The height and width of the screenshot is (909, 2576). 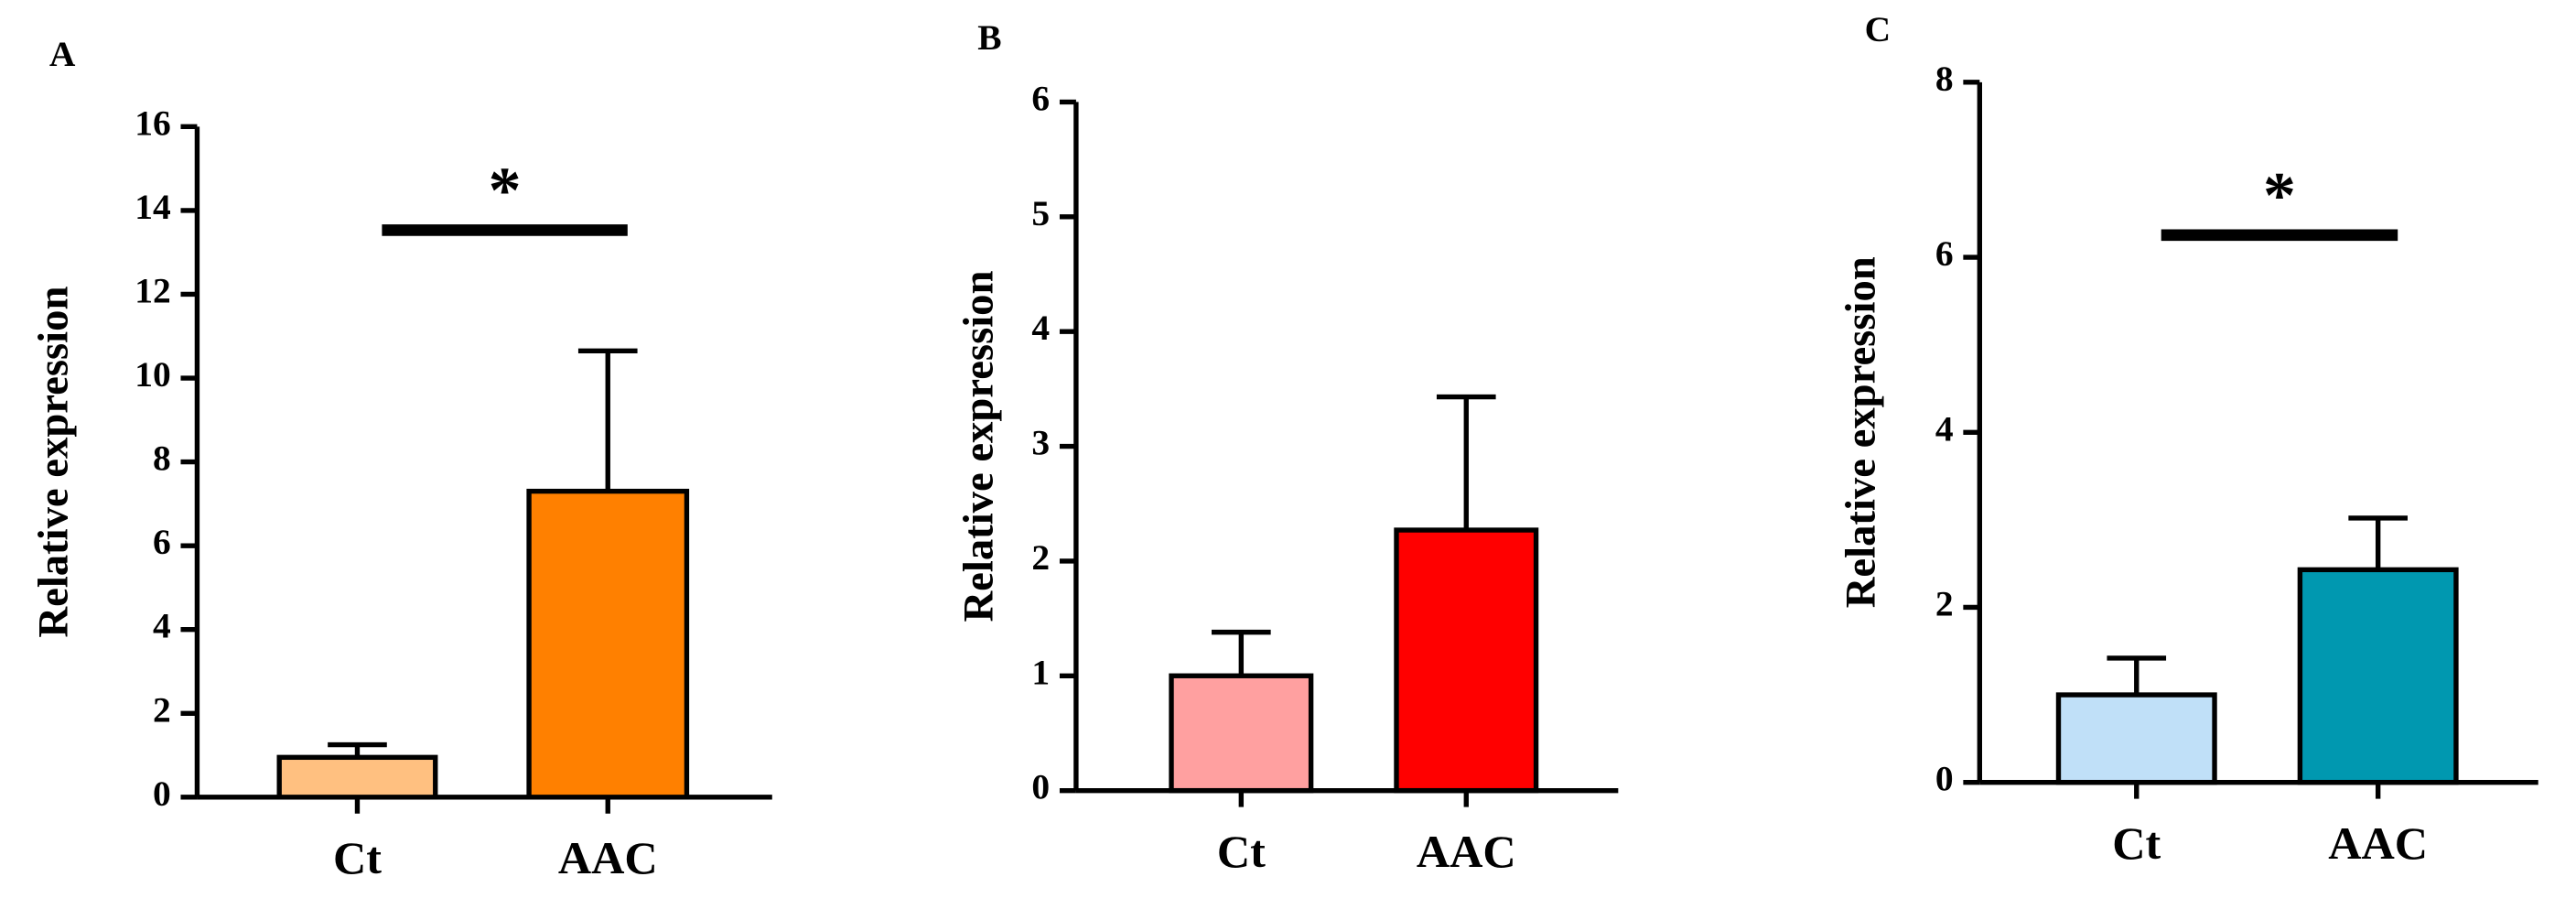 What do you see at coordinates (153, 207) in the screenshot?
I see `y-tick-label: 14` at bounding box center [153, 207].